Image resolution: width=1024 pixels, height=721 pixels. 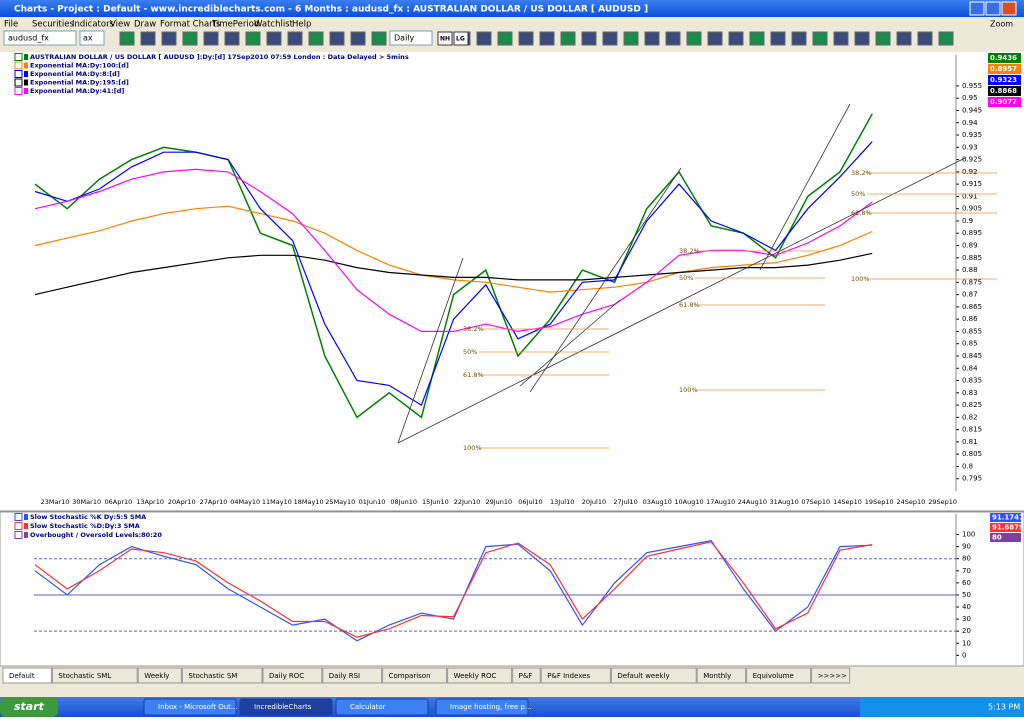 What do you see at coordinates (1009, 8) in the screenshot?
I see `close` at bounding box center [1009, 8].